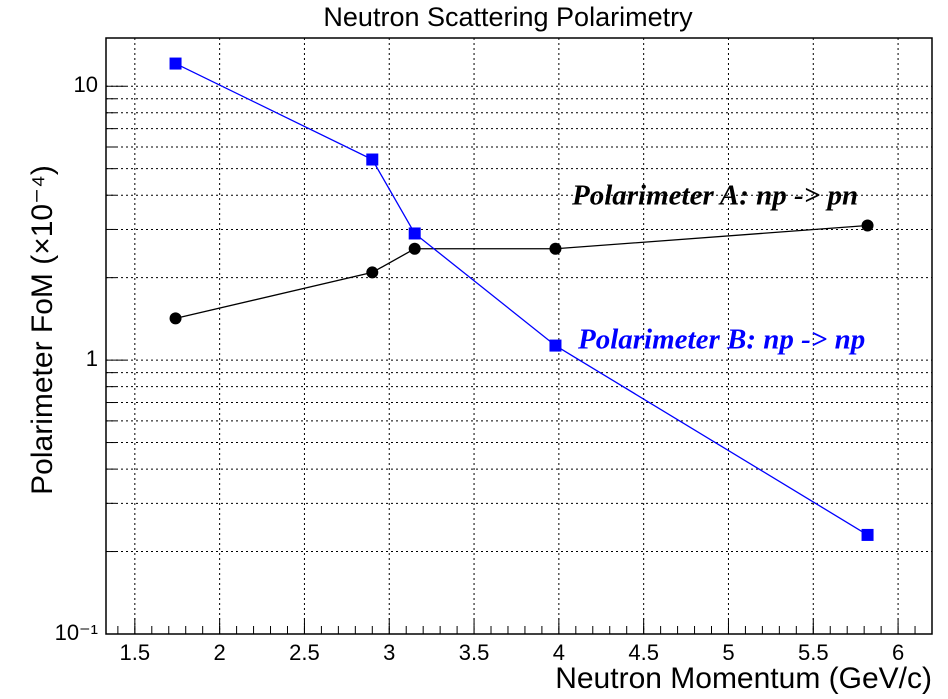  Describe the element at coordinates (813, 652) in the screenshot. I see `x-tick-label: 5.5` at that location.